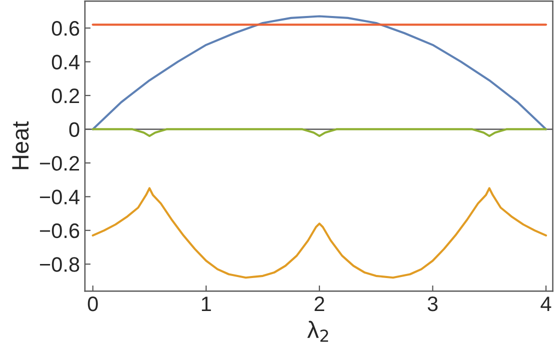 This screenshot has width=555, height=355. What do you see at coordinates (60, 197) in the screenshot?
I see `y-tick-label: −0.4` at bounding box center [60, 197].